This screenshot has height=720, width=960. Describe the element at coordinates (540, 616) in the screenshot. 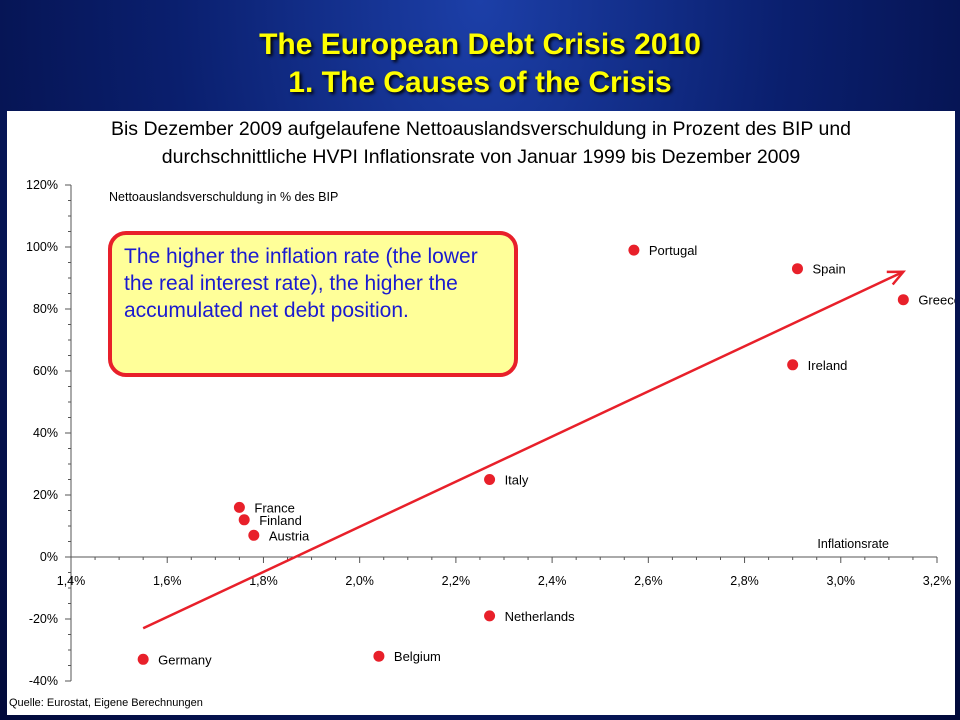

I see `data-point-label: Netherlands` at that location.